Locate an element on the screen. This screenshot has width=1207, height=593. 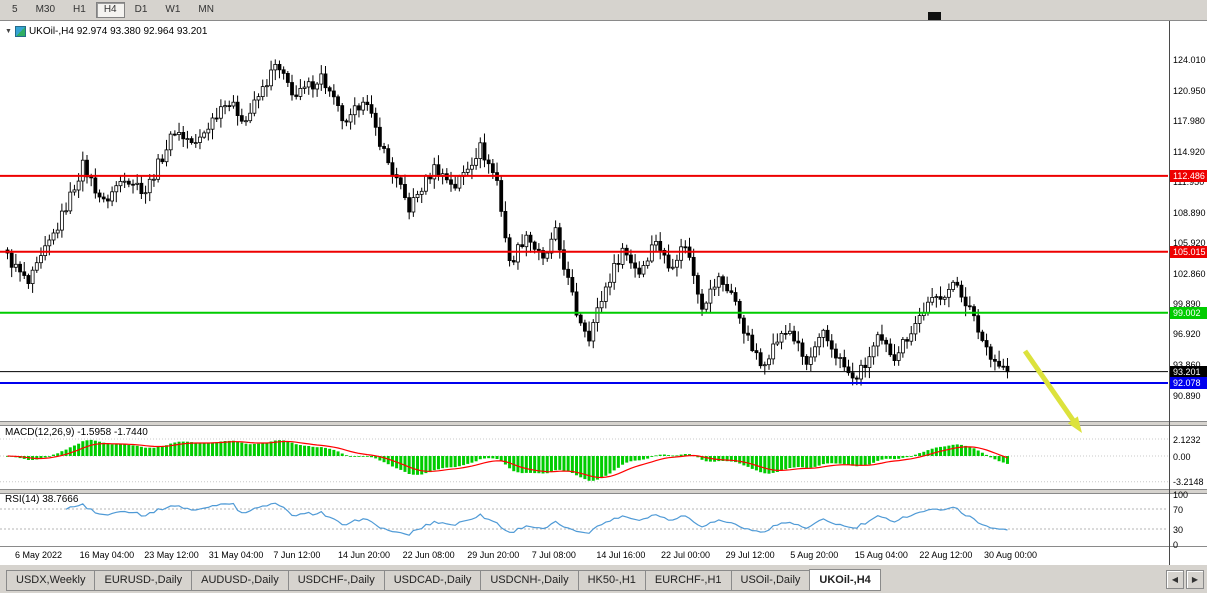
time-axis-label: 22 Jul 00:00 is located at coordinates (686, 555).